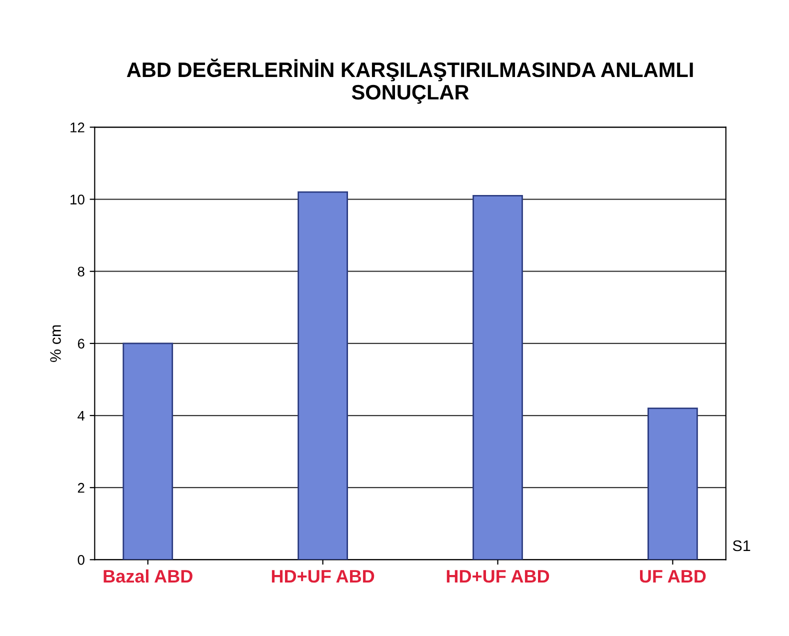 Image resolution: width=789 pixels, height=636 pixels. I want to click on y-tick-label: 4, so click(81, 415).